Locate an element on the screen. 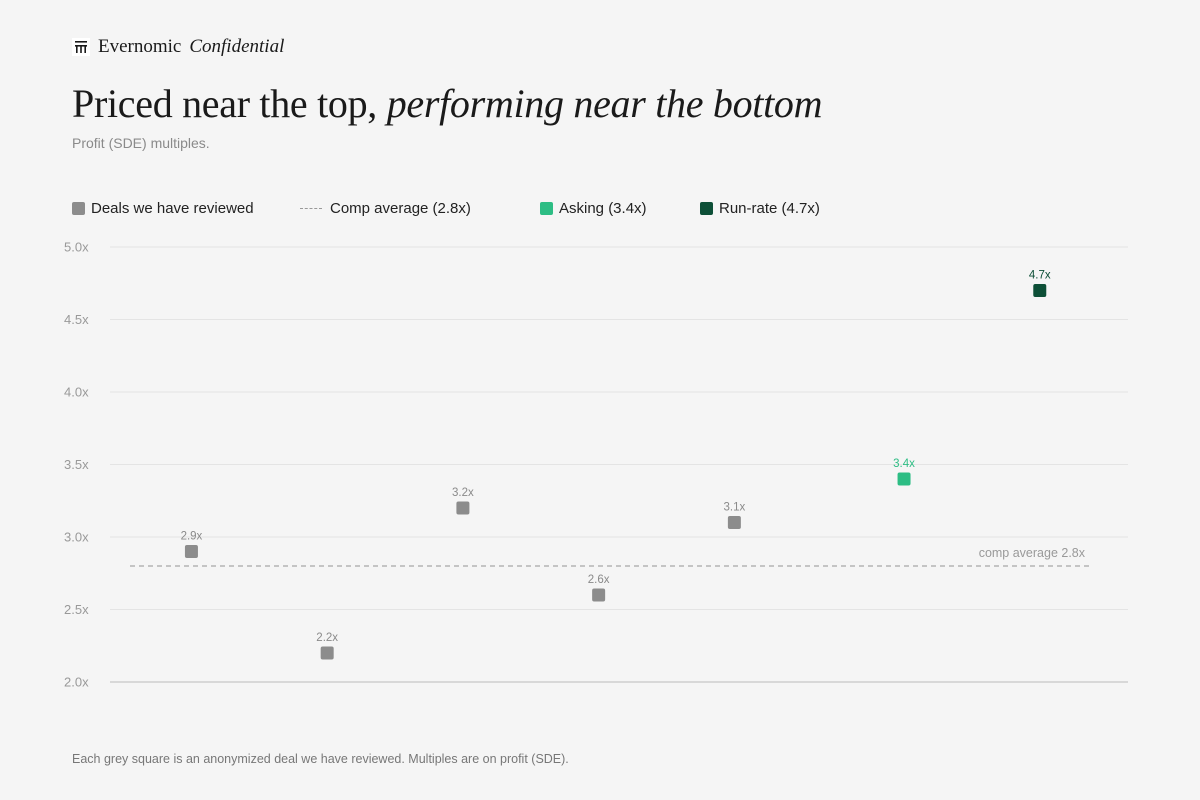  legend-label-deals: Deals we have reviewed is located at coordinates (172, 208).